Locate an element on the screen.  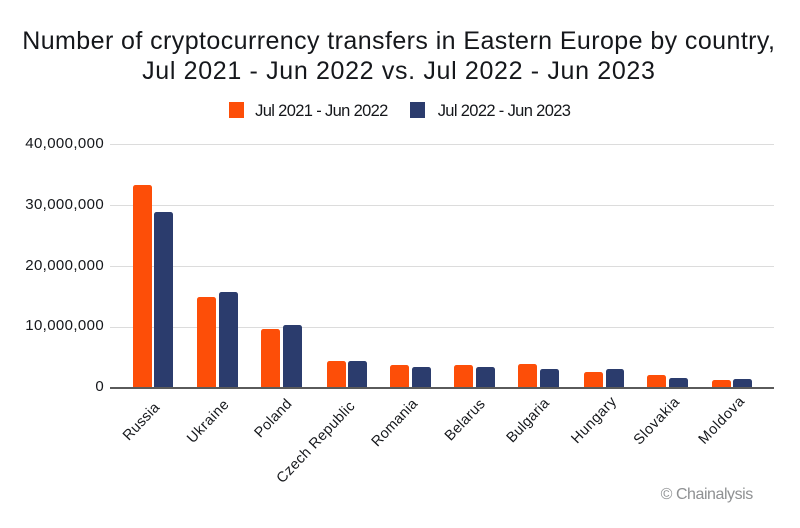
svg-text: Czech Republic is located at coordinates (316, 442).